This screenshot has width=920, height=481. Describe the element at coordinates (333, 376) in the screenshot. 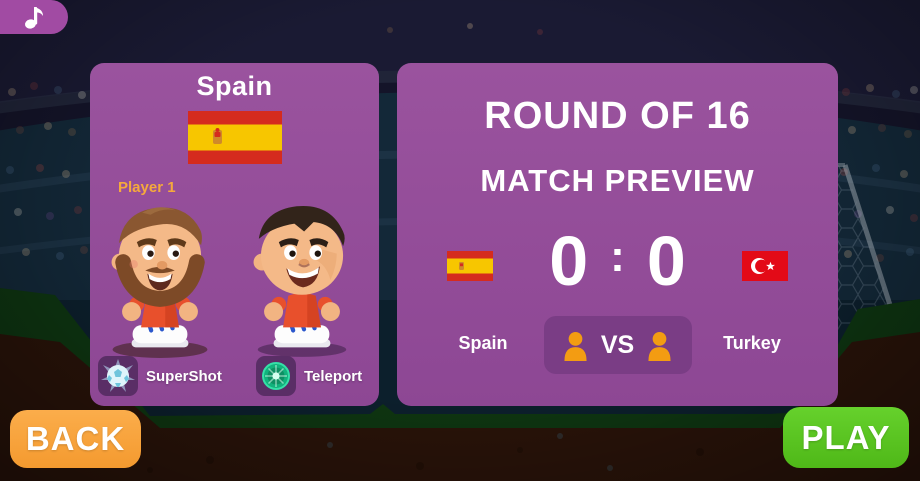

I see `powerup-label: Teleport` at that location.